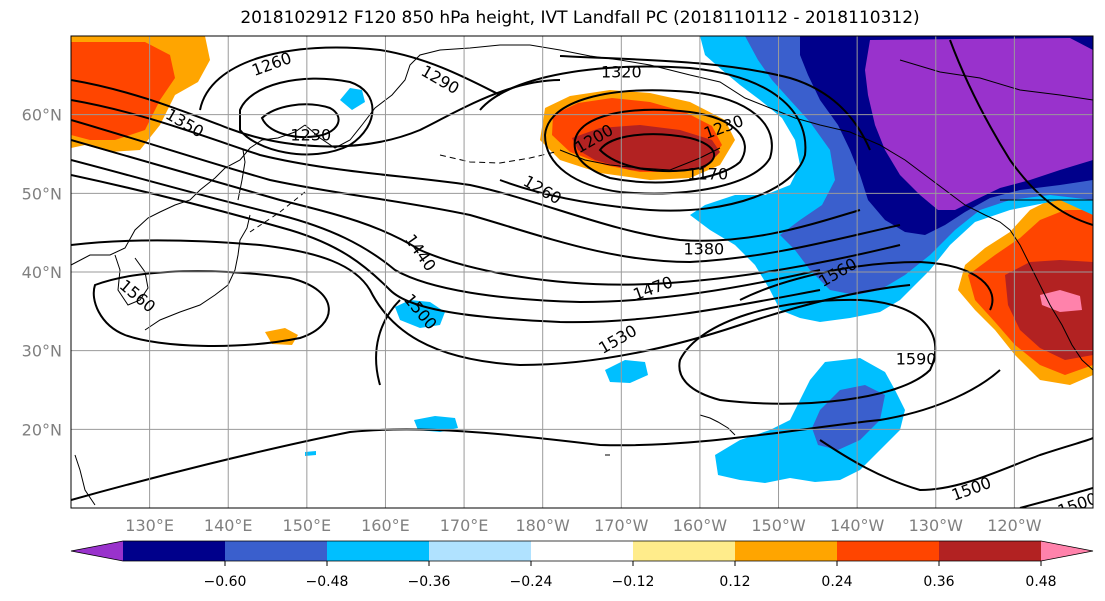 The height and width of the screenshot is (601, 1105). I want to click on contour-label-text: 1320, so click(621, 71).